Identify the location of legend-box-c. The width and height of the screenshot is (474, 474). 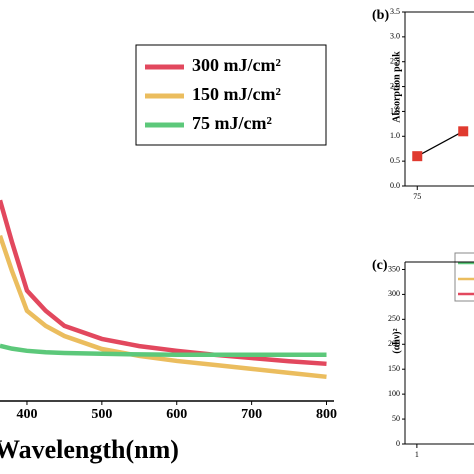
(464, 277).